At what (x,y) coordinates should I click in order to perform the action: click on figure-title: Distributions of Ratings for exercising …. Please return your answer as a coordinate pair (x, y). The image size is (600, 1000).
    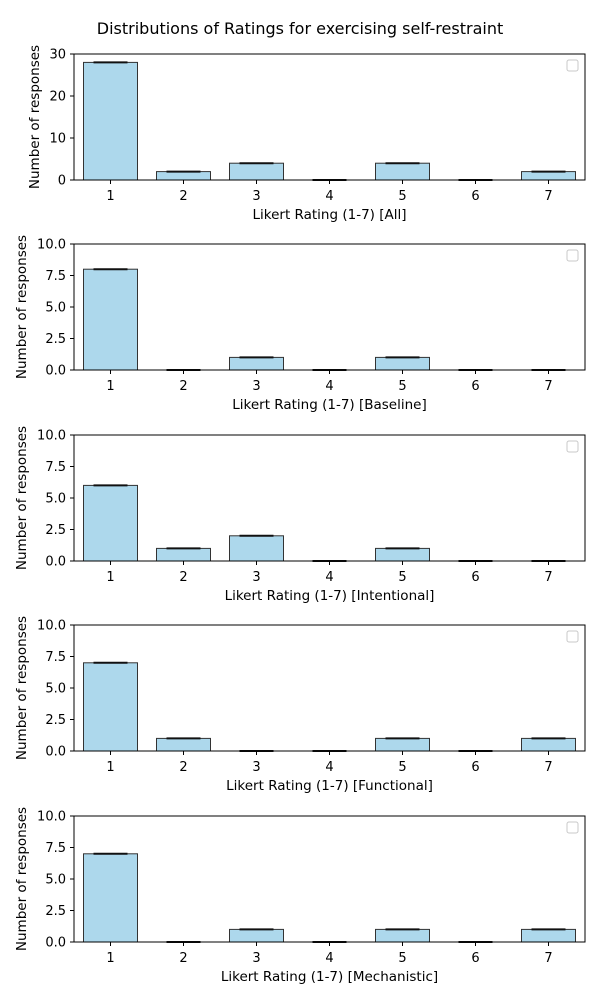
    Looking at the image, I should click on (300, 28).